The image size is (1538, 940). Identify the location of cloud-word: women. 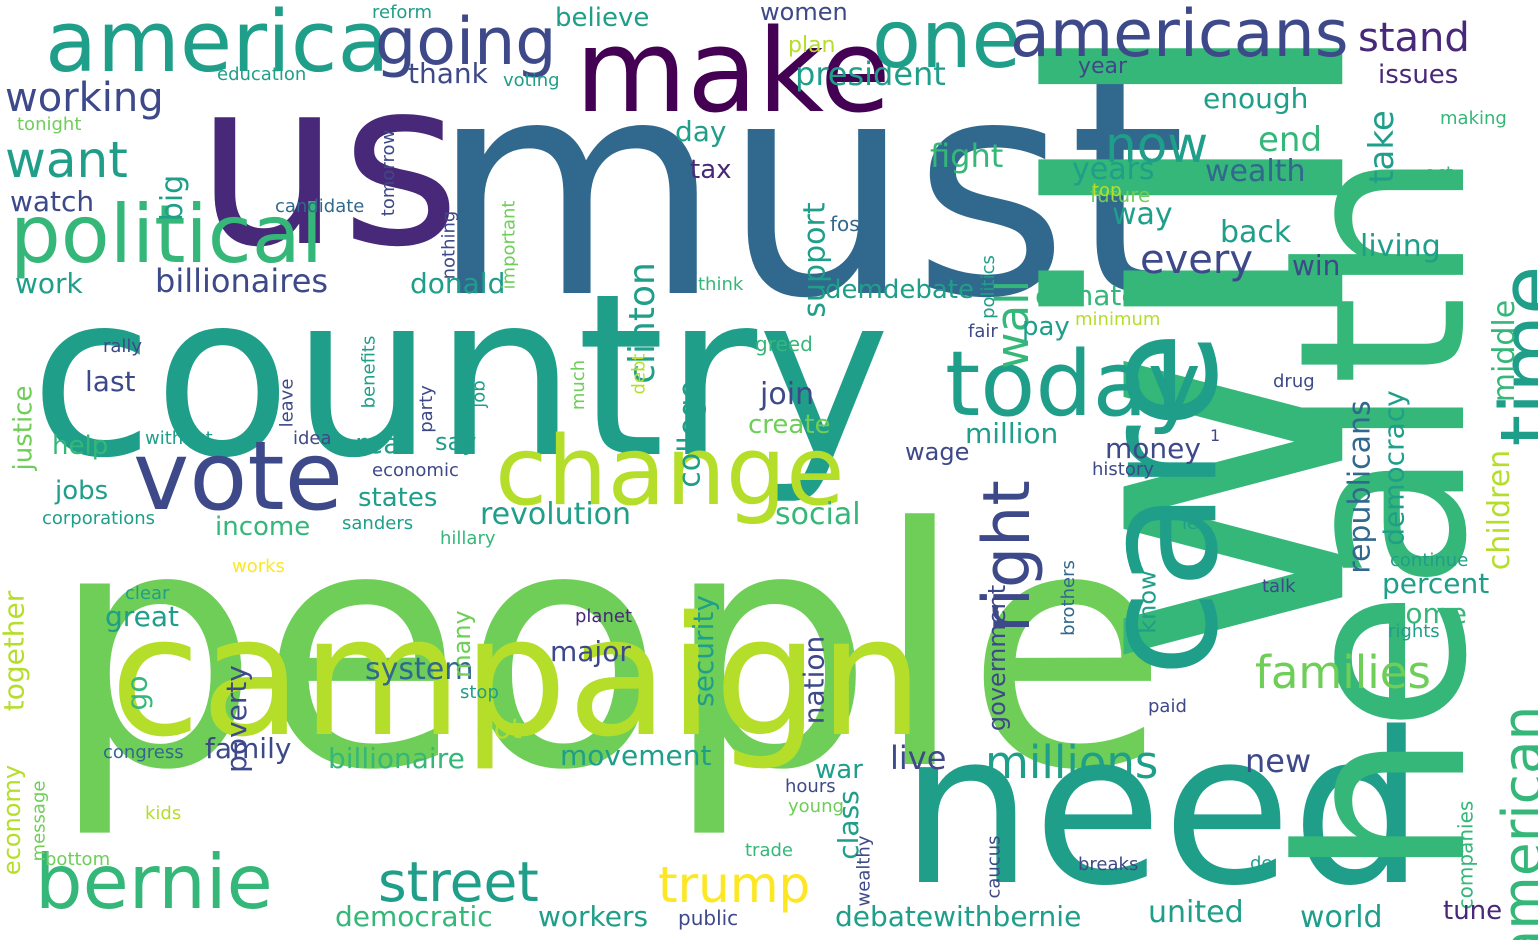
(804, 13).